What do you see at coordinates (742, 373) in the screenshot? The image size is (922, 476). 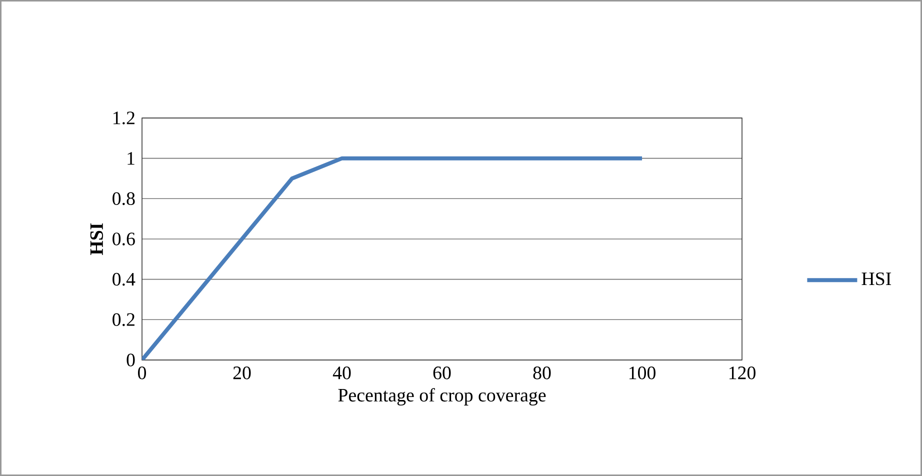 I see `x-tick-label: 120` at bounding box center [742, 373].